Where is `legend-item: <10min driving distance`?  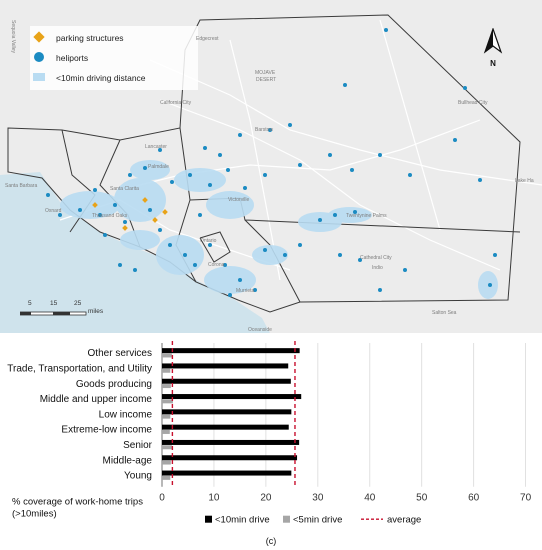
legend-item: <10min driving distance is located at coordinates (114, 78).